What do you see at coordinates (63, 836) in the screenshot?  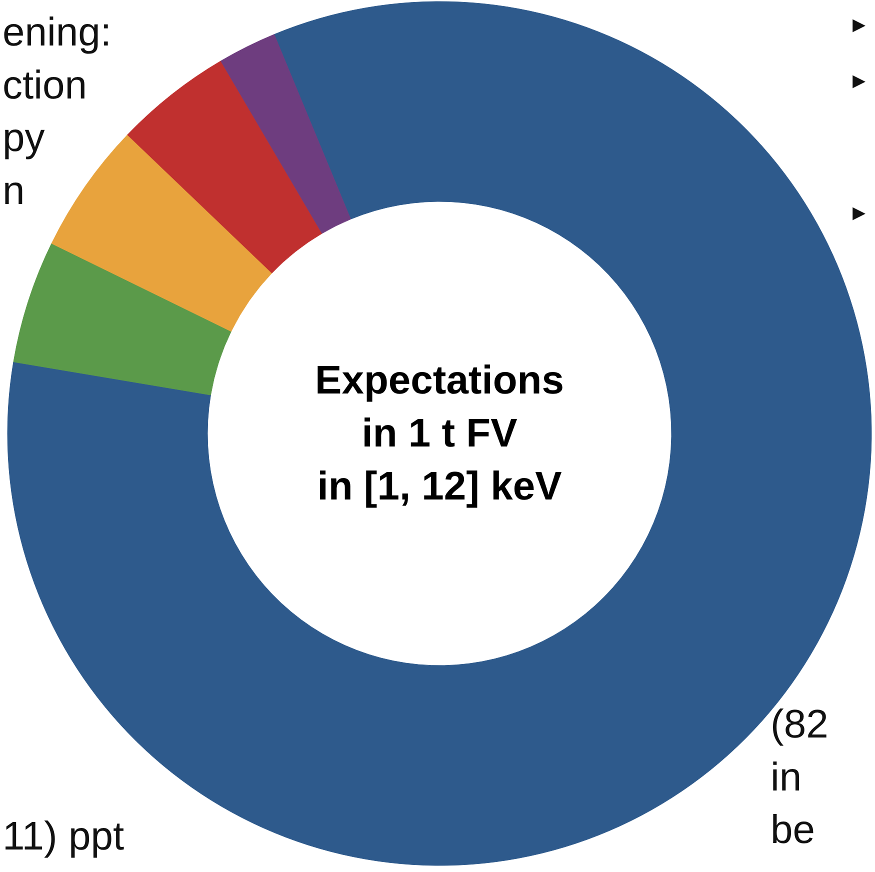 I see `text: 11) ppt` at bounding box center [63, 836].